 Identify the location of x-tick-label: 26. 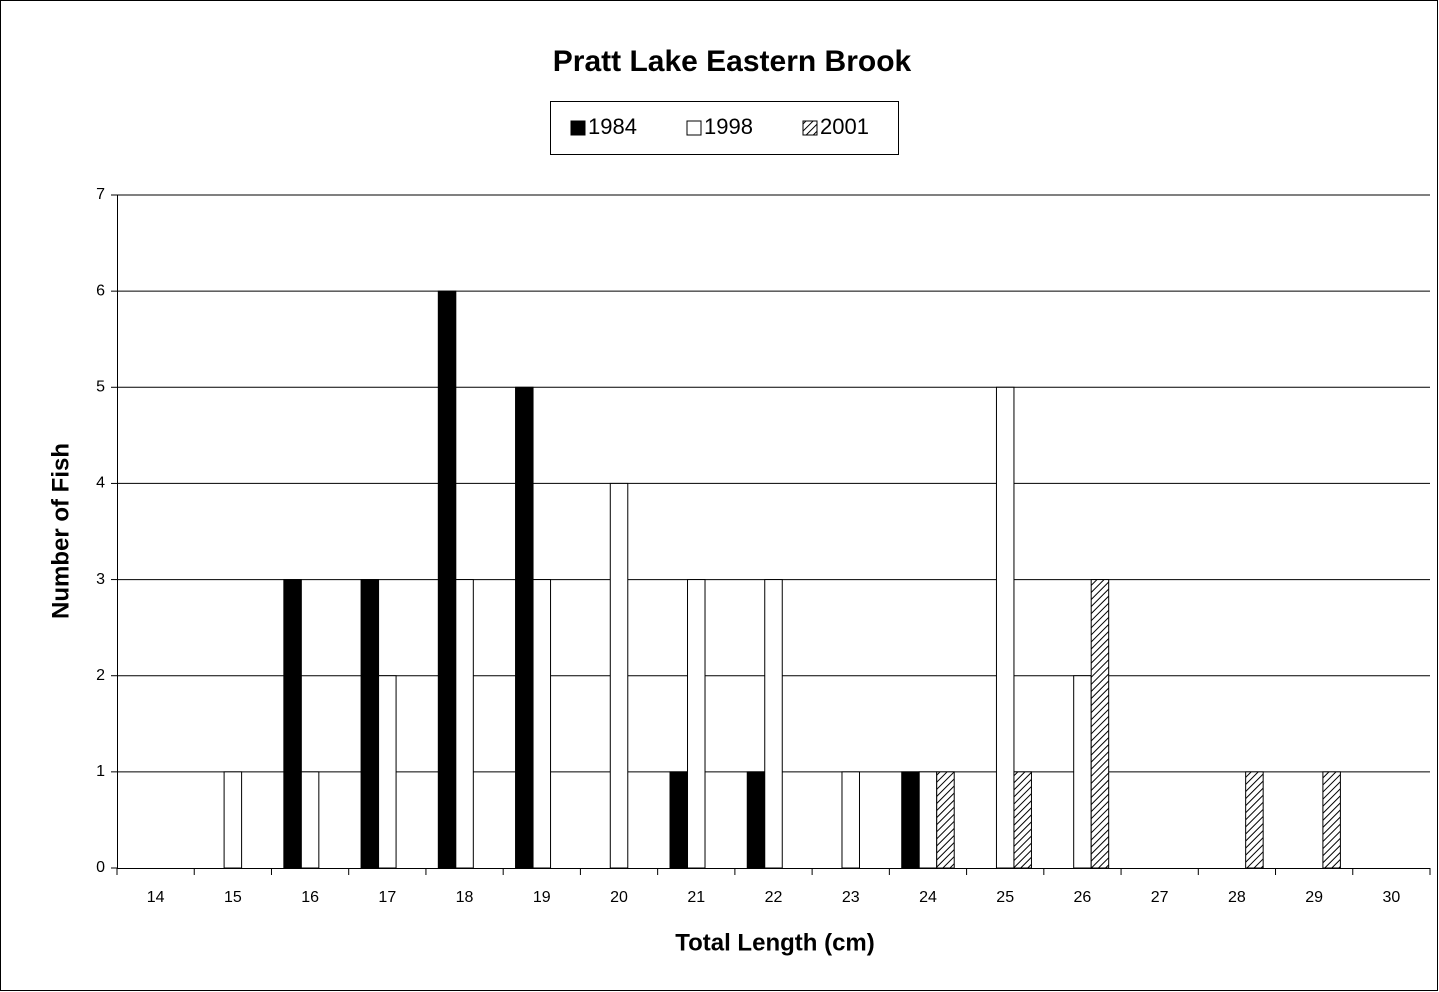
(1083, 897).